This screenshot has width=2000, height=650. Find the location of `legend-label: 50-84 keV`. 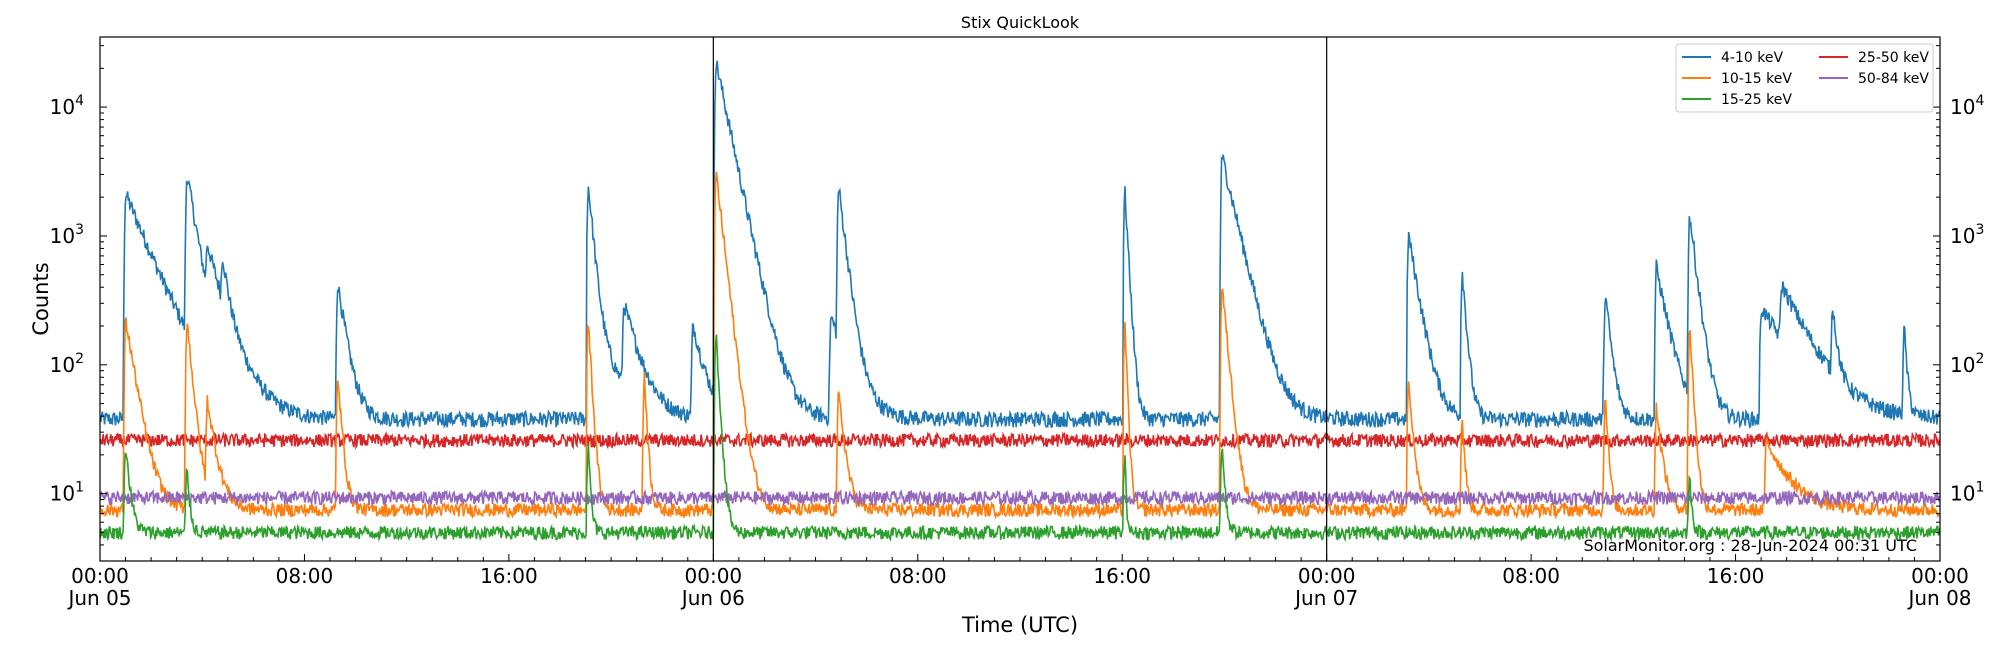

legend-label: 50-84 keV is located at coordinates (1893, 79).